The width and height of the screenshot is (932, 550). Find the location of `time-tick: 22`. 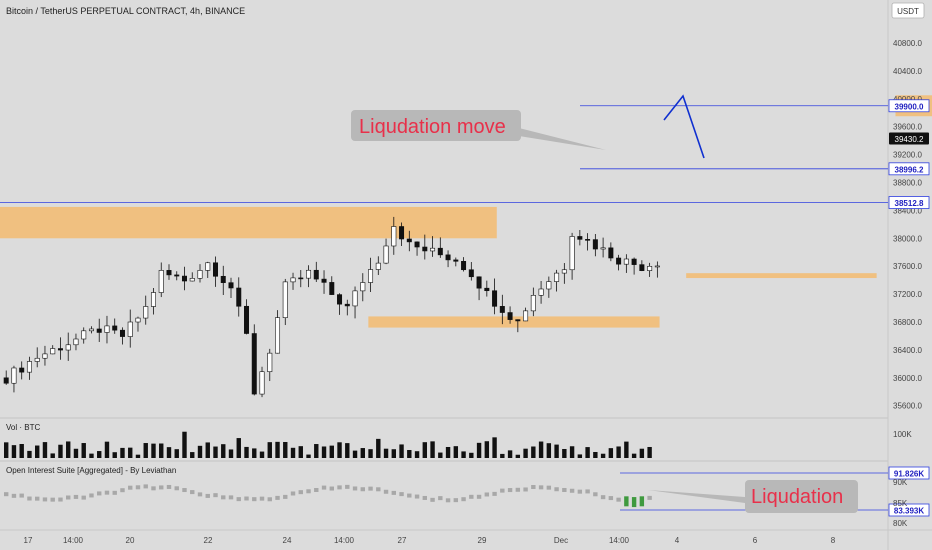

time-tick: 22 is located at coordinates (208, 540).